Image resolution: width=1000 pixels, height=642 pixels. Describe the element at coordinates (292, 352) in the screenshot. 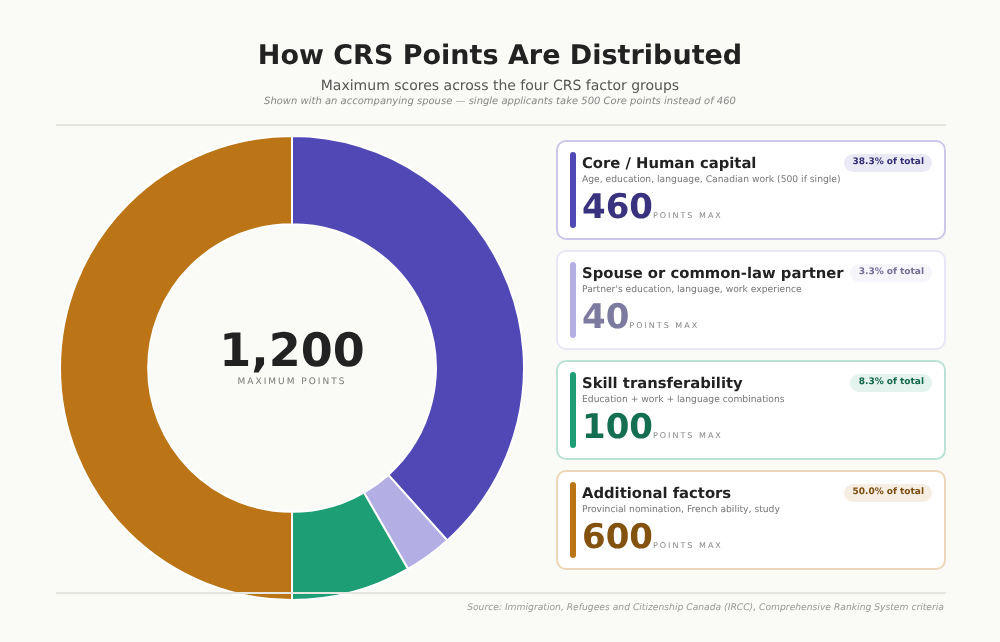

I see `text: 1,200` at that location.